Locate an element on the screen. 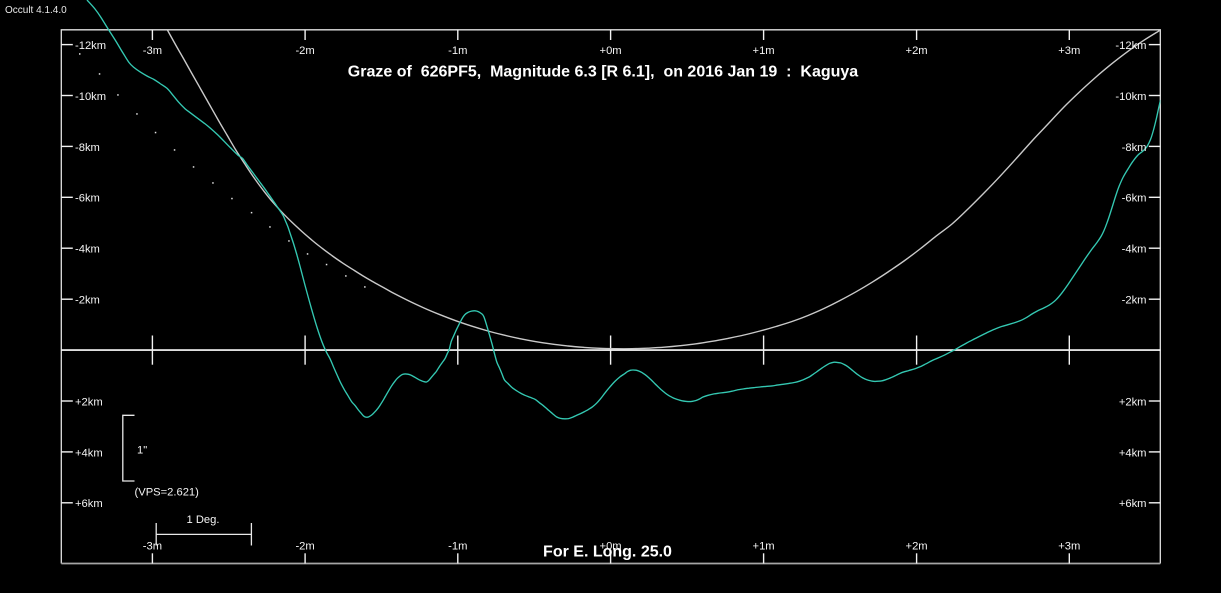  svg-text: For E. Long. 25.0 is located at coordinates (607, 551).